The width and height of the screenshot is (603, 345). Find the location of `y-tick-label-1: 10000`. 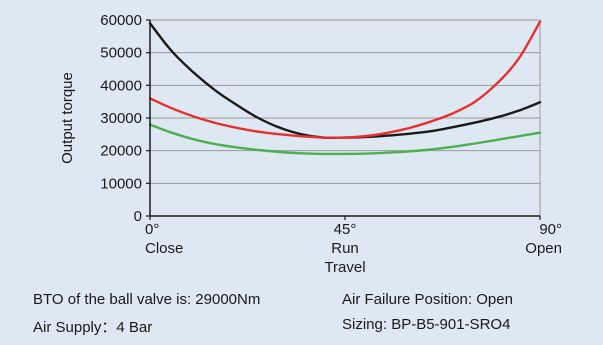

y-tick-label-1: 10000 is located at coordinates (121, 183).